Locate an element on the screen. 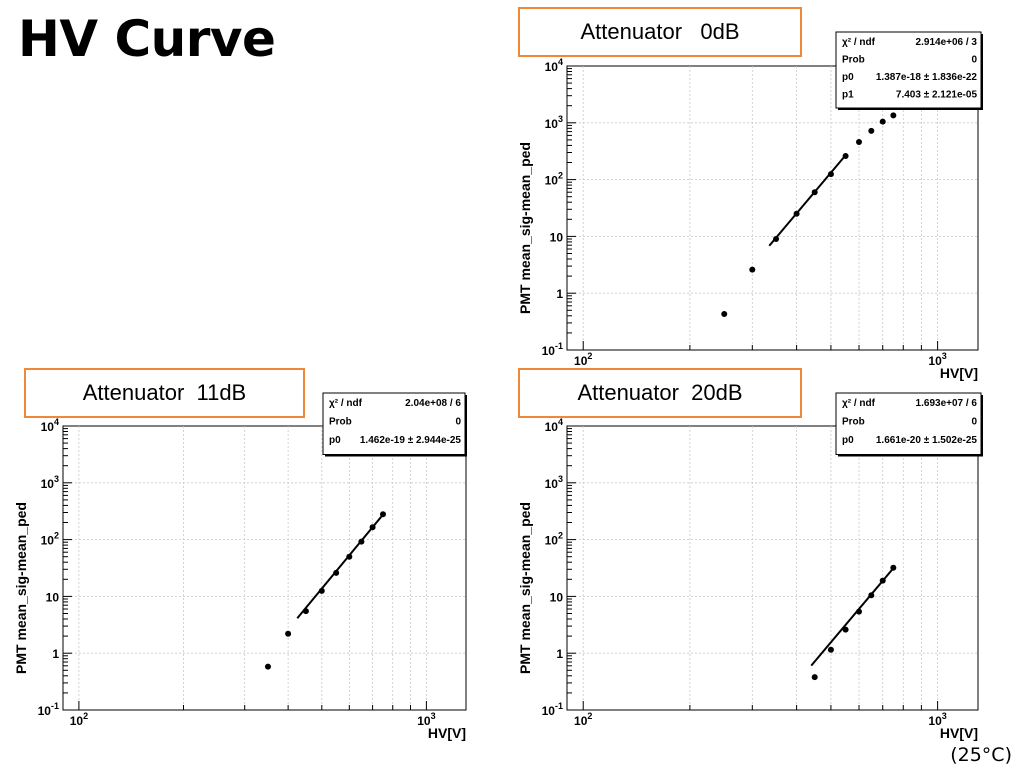 This screenshot has height=768, width=1024. stats-value: 2.04e+08 / 6 is located at coordinates (433, 403).